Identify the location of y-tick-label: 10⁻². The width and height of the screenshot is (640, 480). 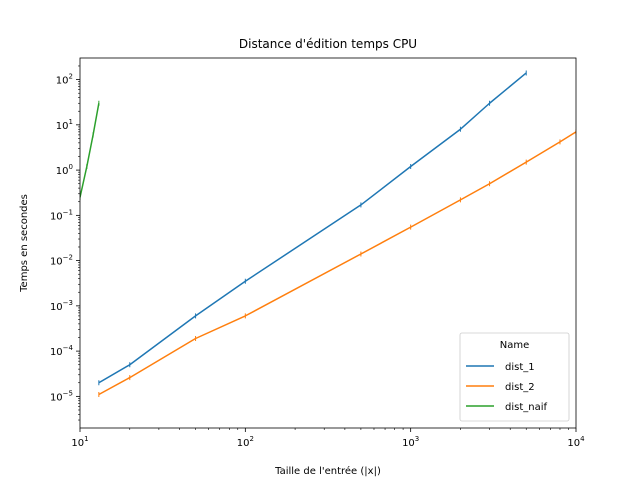
(61, 261).